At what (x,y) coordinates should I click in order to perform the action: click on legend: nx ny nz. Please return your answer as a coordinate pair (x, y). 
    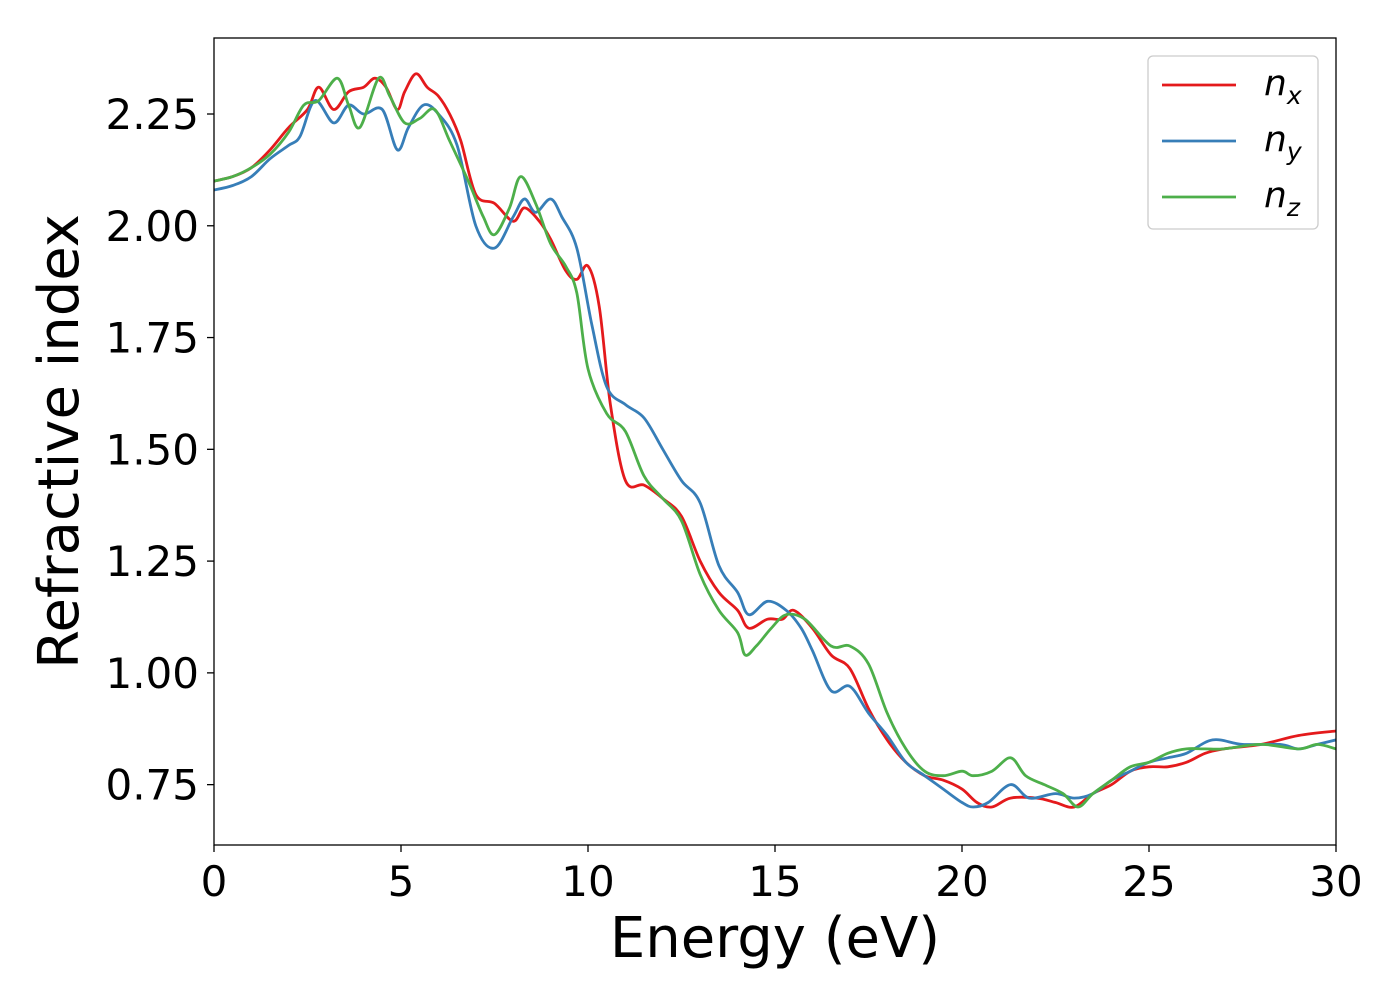
    Looking at the image, I should click on (1233, 142).